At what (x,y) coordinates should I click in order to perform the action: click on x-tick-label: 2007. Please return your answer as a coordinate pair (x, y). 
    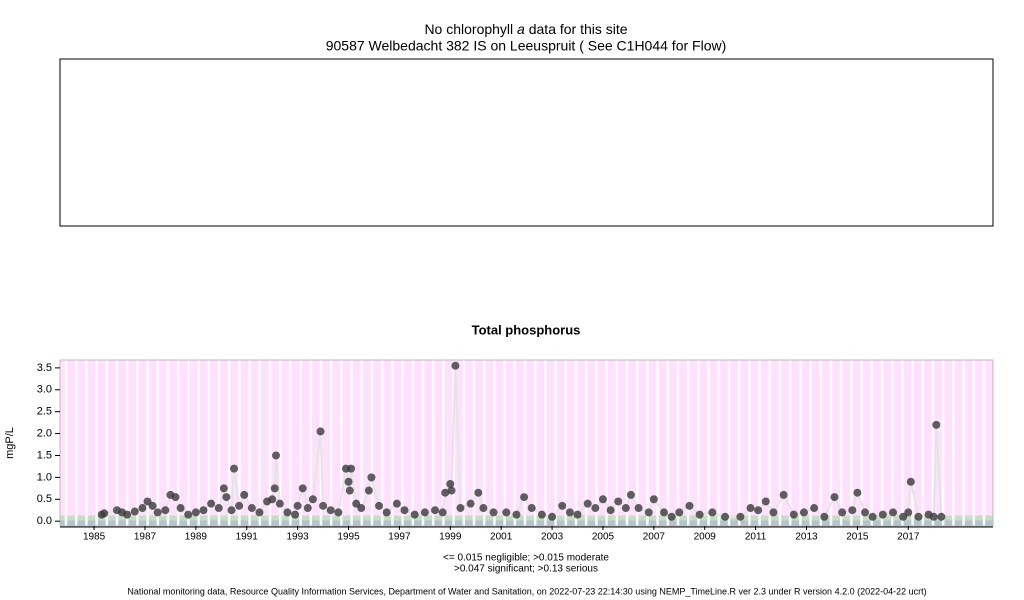
    Looking at the image, I should click on (654, 537).